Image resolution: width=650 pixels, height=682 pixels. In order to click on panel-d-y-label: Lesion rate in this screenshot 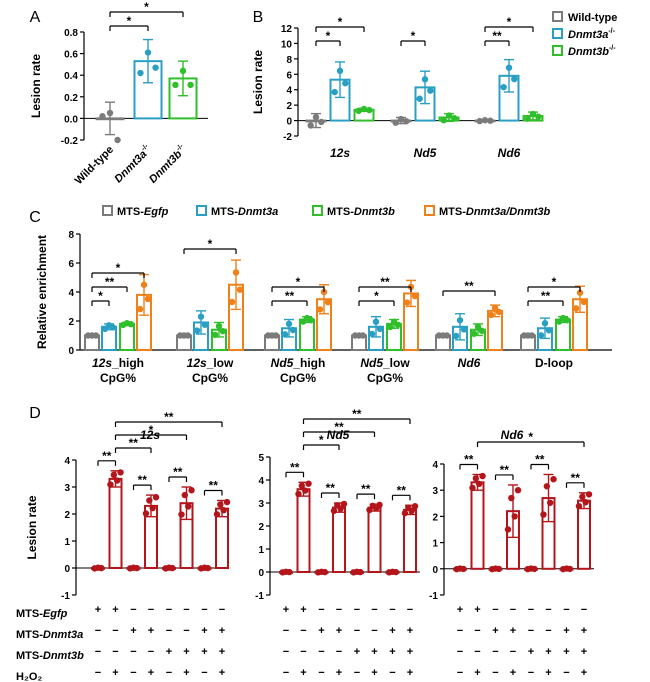, I will do `click(32, 527)`.